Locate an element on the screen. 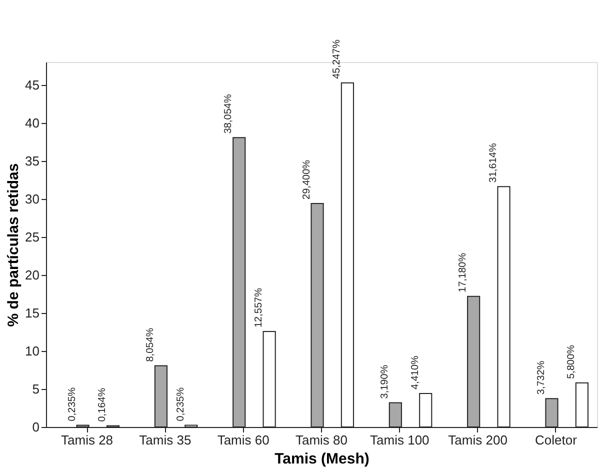 Image resolution: width=607 pixels, height=471 pixels. y-tick-label: 25 is located at coordinates (32, 236).